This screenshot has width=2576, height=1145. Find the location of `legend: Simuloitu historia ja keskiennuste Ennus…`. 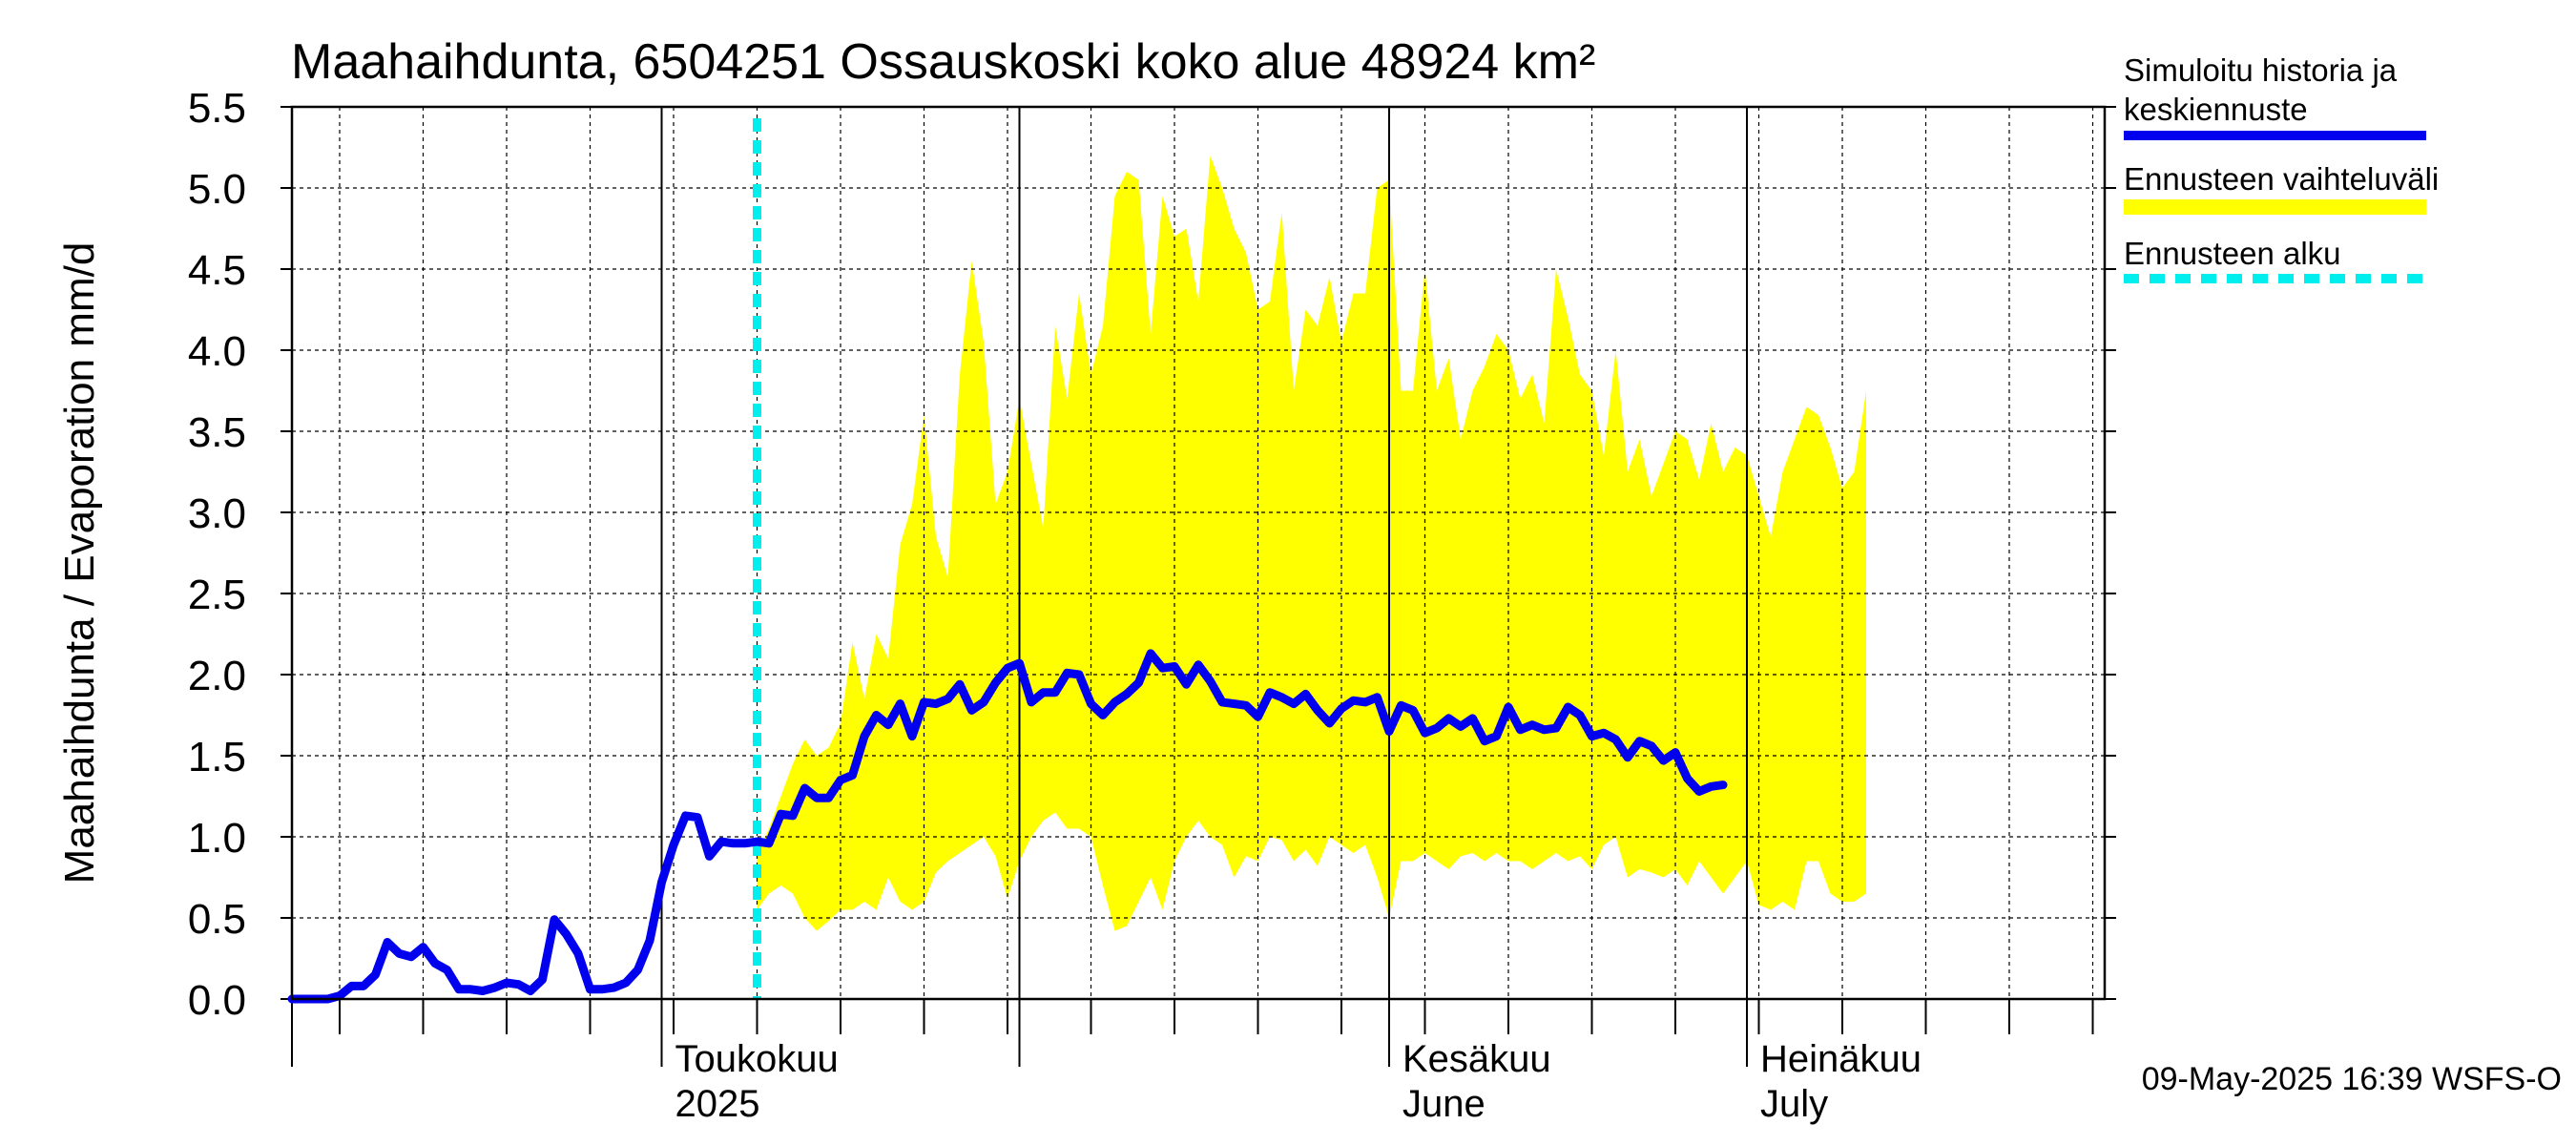

legend: Simuloitu historia ja keskiennuste Ennus… is located at coordinates (2281, 167).